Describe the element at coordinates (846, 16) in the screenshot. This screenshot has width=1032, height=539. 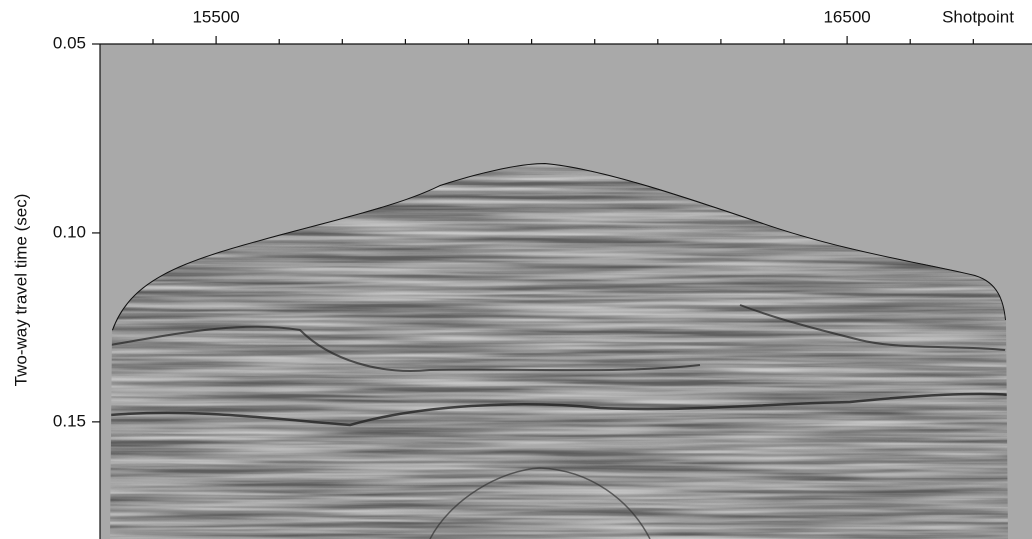
I see `x-tick-label: 16500` at that location.